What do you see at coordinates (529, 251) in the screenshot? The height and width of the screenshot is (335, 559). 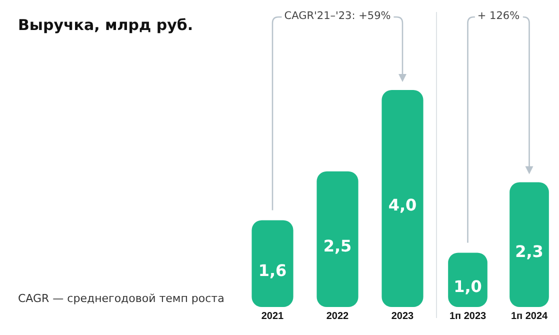 I see `data-label: 2,3` at bounding box center [529, 251].